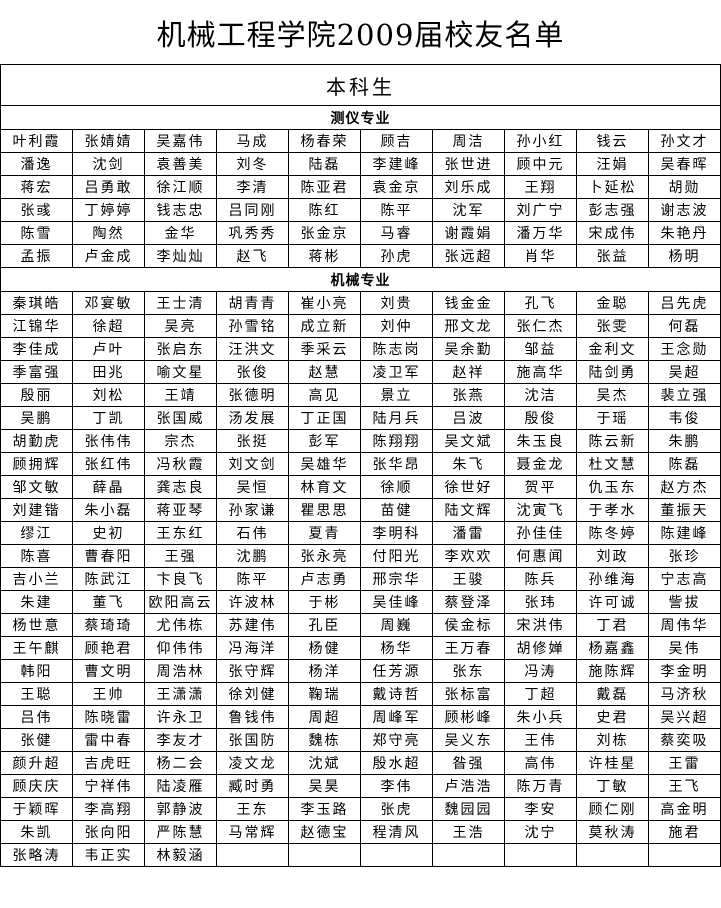 The image size is (721, 908). What do you see at coordinates (36, 187) in the screenshot?
I see `name-cell: 蒋宏` at bounding box center [36, 187].